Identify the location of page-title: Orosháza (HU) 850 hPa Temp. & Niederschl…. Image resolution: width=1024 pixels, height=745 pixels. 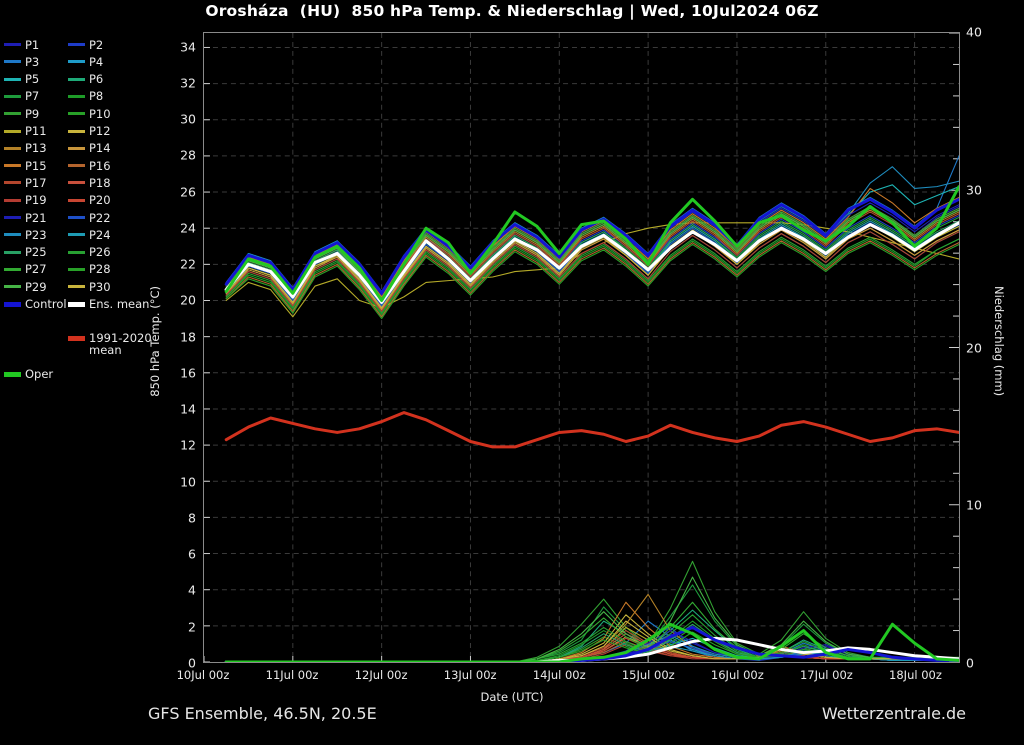
(512, 11).